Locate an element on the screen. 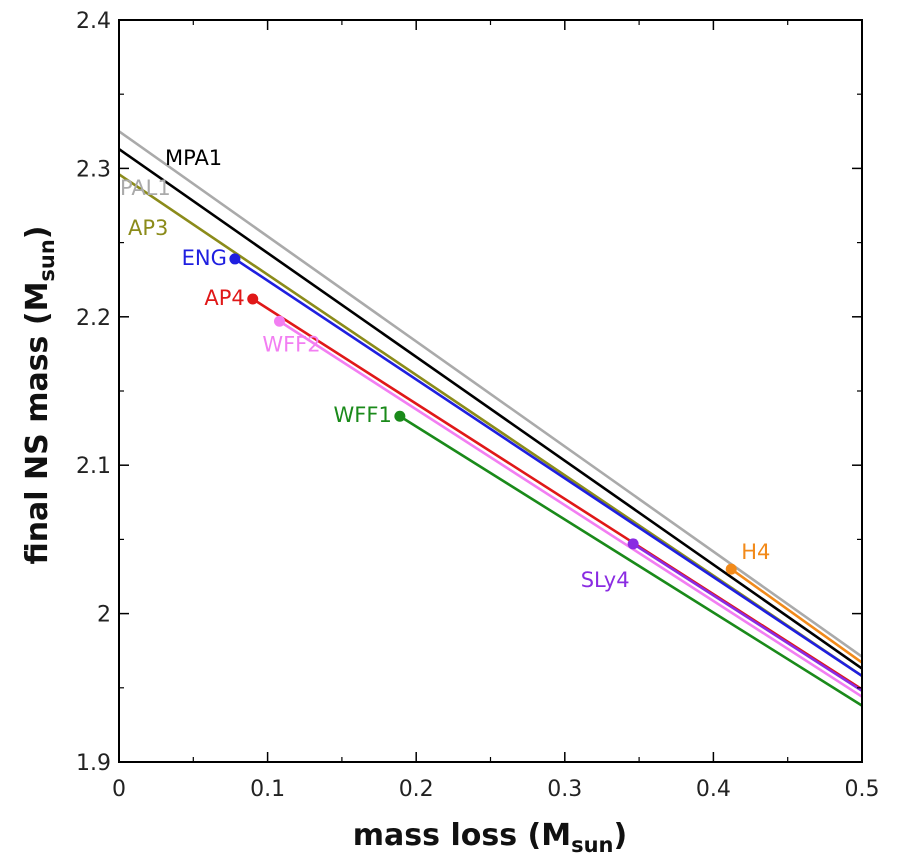 Image resolution: width=901 pixels, height=854 pixels. series-label-wff1: WFF1 is located at coordinates (363, 415).